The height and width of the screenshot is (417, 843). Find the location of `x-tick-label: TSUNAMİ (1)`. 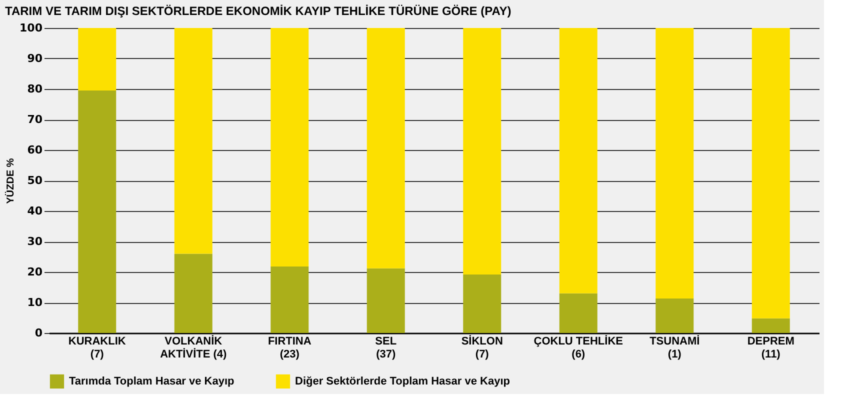

x-tick-label: TSUNAMİ (1) is located at coordinates (675, 347).